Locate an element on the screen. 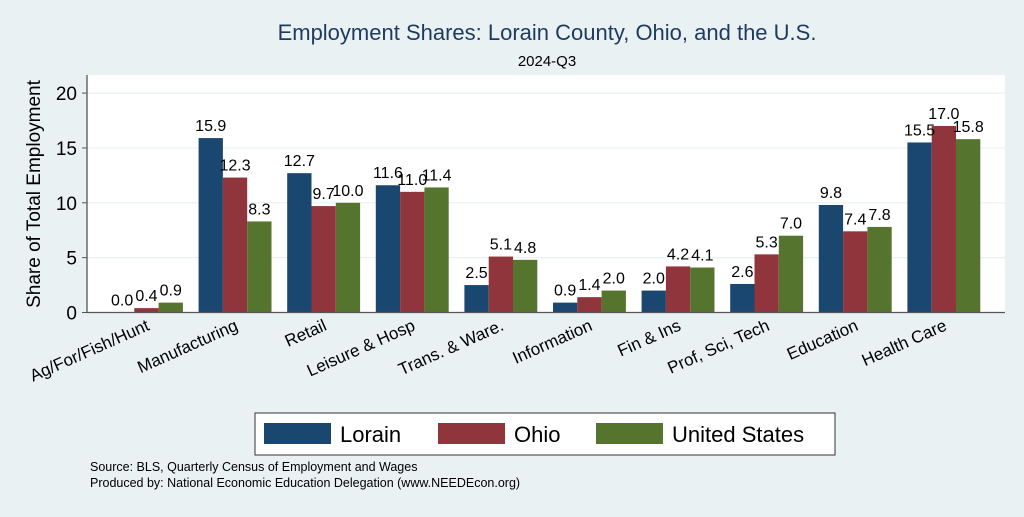 Image resolution: width=1024 pixels, height=517 pixels. data-label: 9.8 is located at coordinates (831, 193).